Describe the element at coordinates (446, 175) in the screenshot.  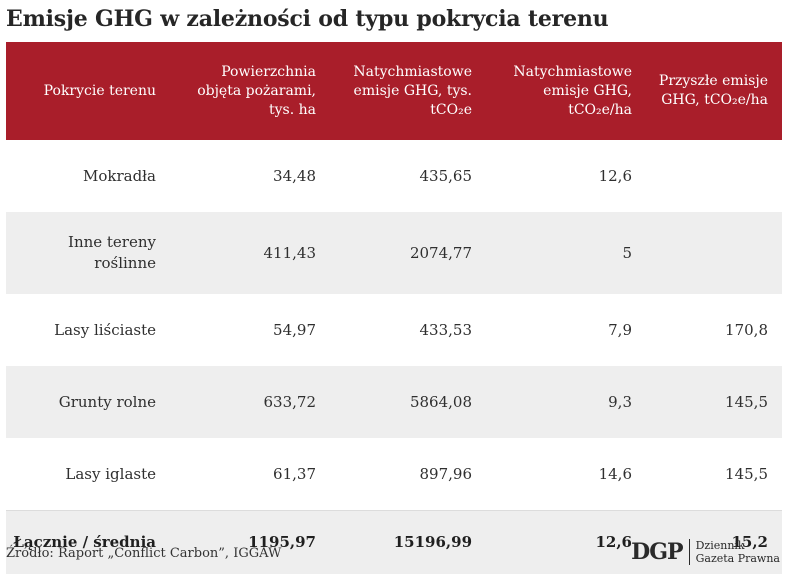
I see `cell-immediate-total: 435,65` at that location.